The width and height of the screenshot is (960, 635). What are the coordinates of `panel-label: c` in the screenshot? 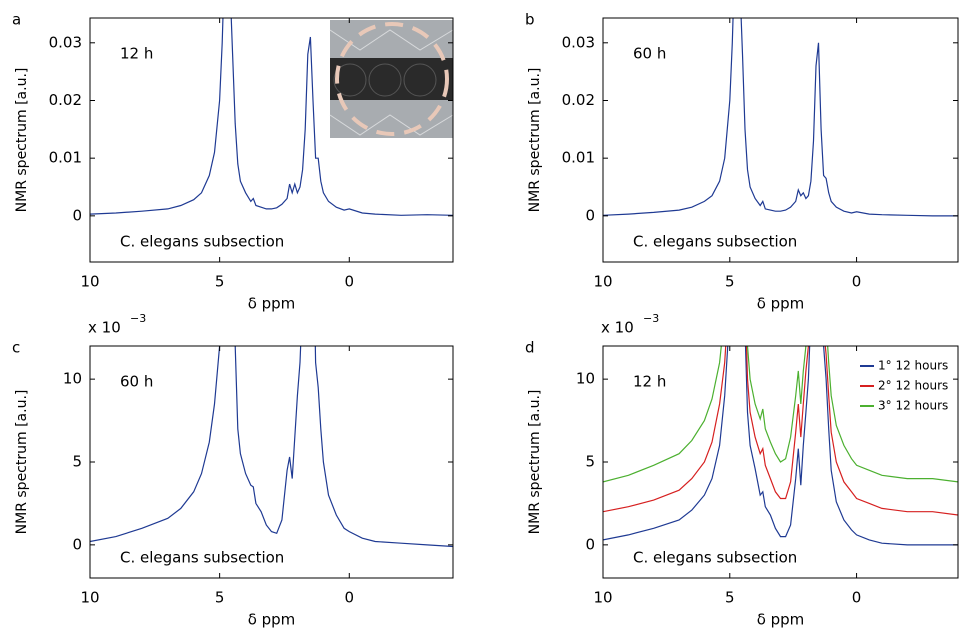 It's located at (16, 348).